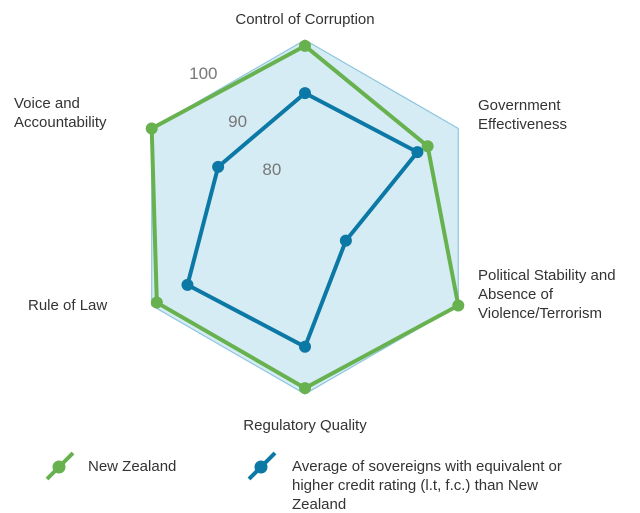  What do you see at coordinates (271, 169) in the screenshot?
I see `r-tick-label: 80` at bounding box center [271, 169].